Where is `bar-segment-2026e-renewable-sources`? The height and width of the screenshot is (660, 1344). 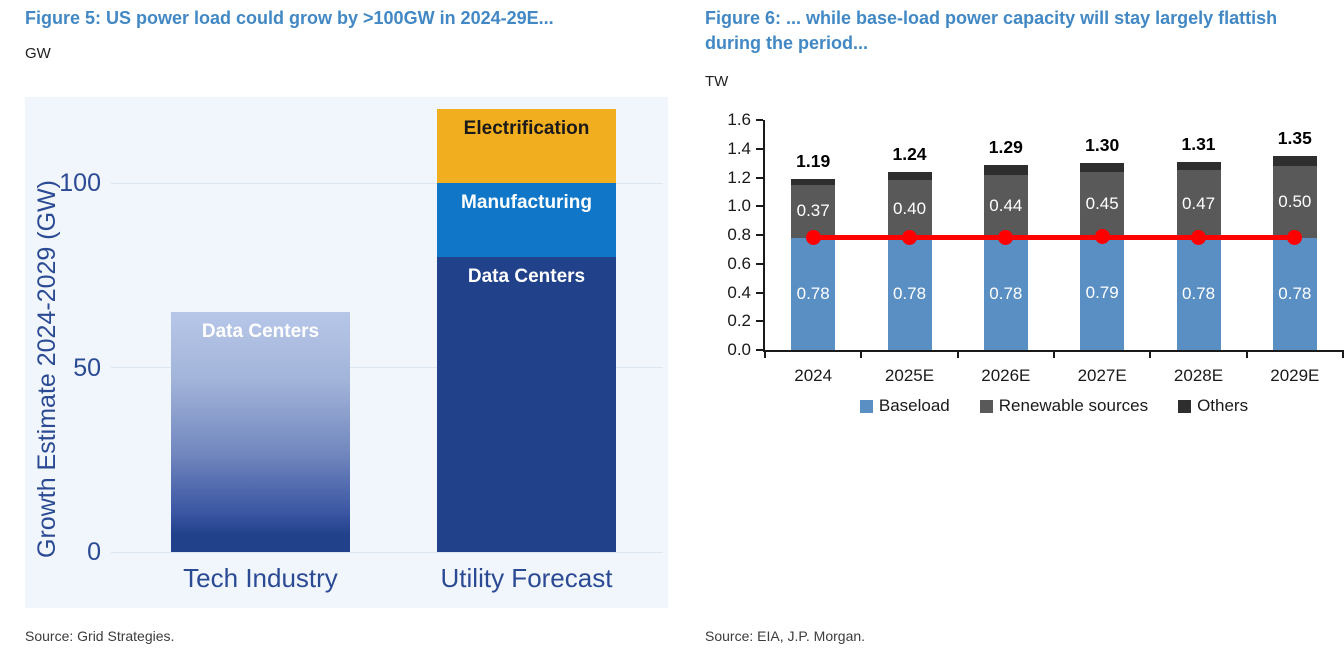
bar-segment-2026e-renewable-sources is located at coordinates (1005, 206).